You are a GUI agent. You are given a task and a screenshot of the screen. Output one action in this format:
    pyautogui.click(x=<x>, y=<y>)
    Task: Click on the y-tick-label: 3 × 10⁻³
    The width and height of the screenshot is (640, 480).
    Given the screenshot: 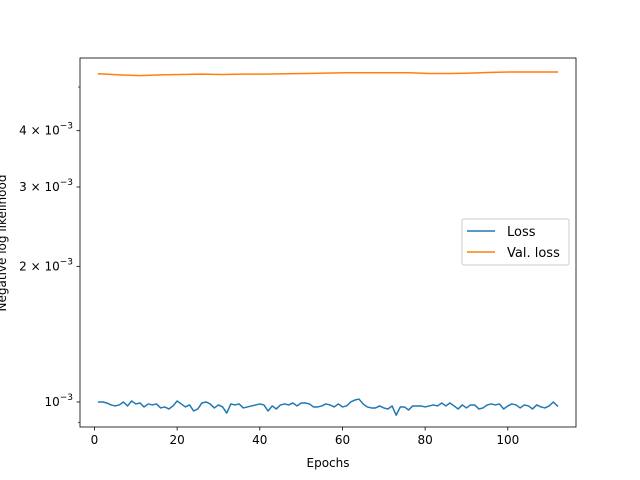 What is the action you would take?
    pyautogui.click(x=46, y=186)
    